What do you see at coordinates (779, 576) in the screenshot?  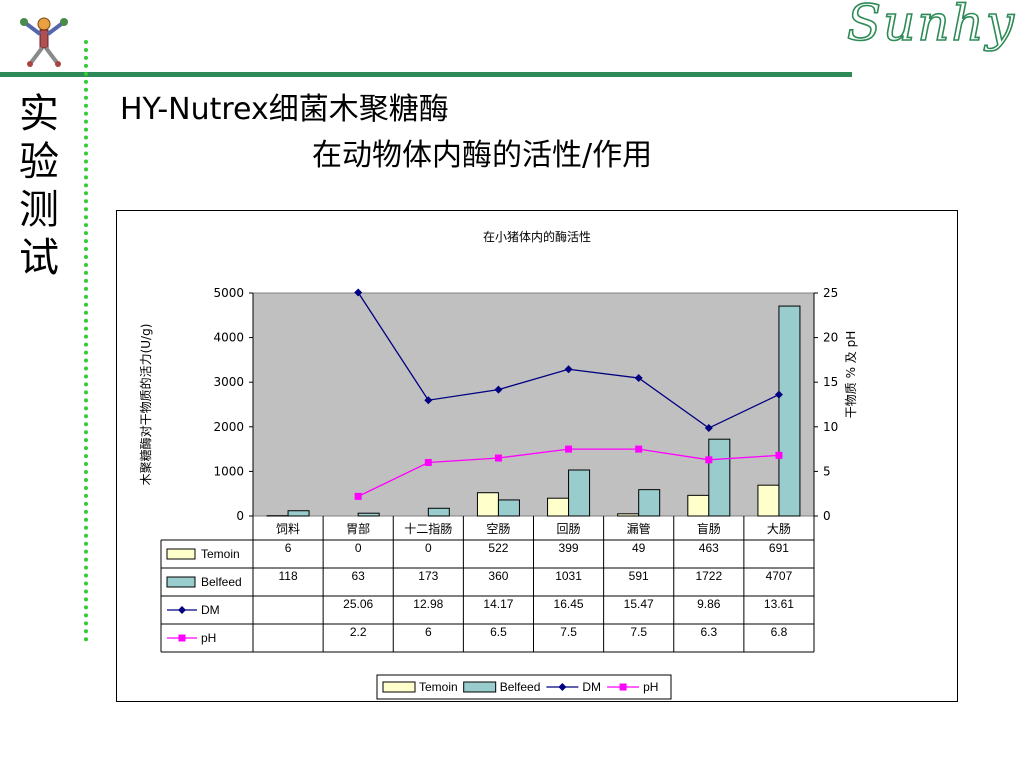 I see `table-cell-value: 4707` at bounding box center [779, 576].